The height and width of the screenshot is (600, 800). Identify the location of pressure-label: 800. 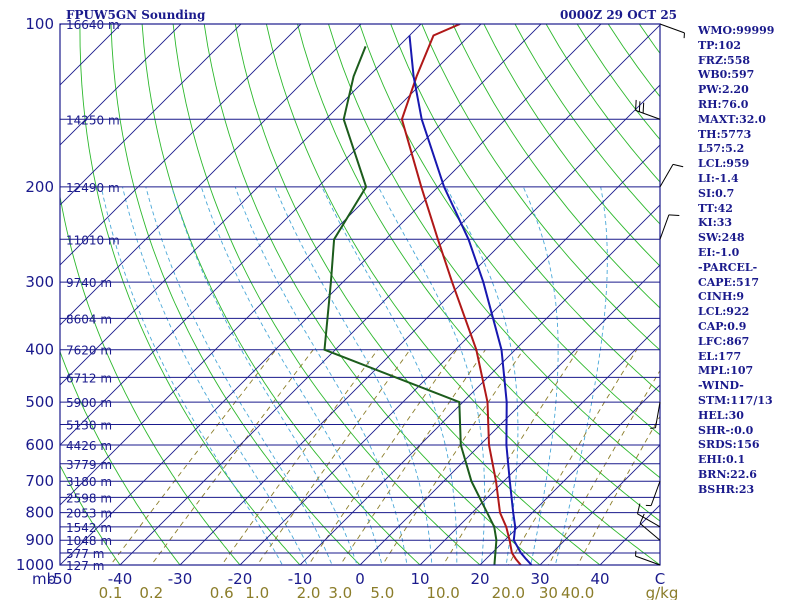
(39, 513).